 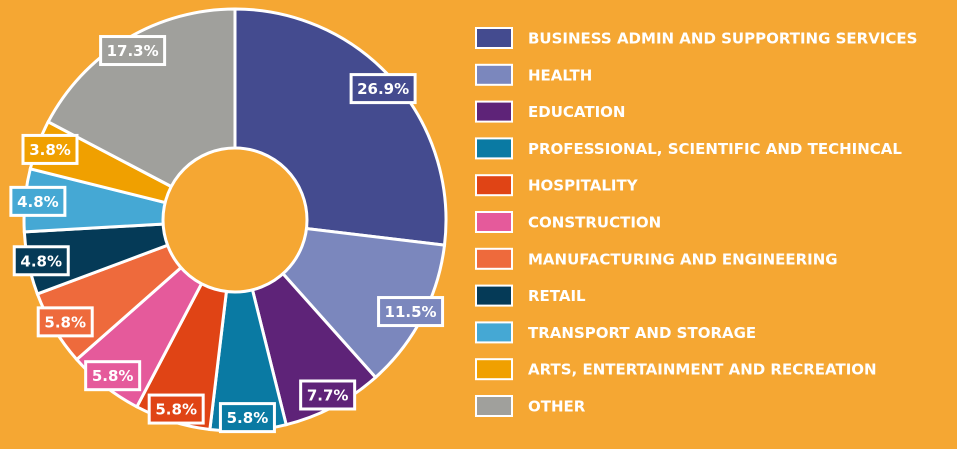 What do you see at coordinates (557, 296) in the screenshot?
I see `legend-label: RETAIL` at bounding box center [557, 296].